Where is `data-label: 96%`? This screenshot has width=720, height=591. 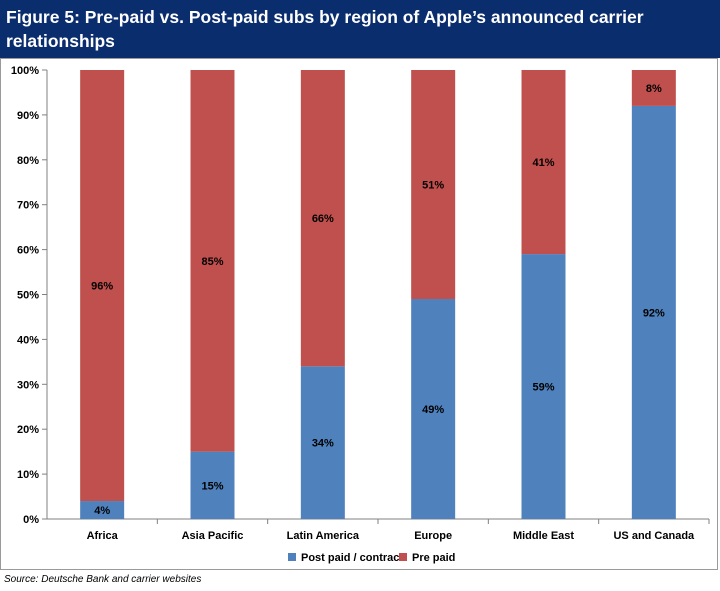
data-label: 96% is located at coordinates (102, 287).